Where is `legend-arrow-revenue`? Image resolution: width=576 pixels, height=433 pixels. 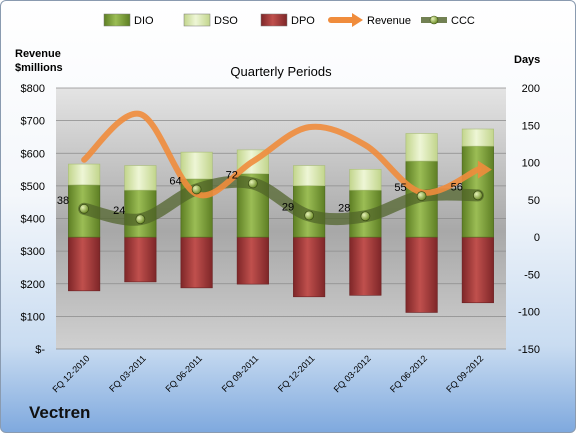
legend-arrow-revenue is located at coordinates (357, 20).